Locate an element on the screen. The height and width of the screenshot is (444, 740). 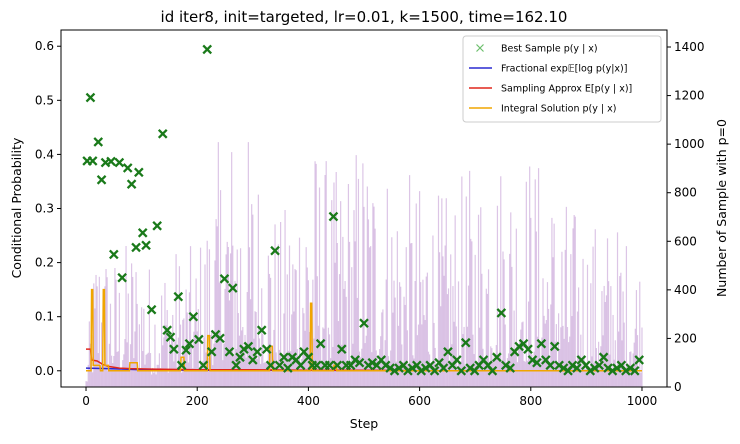
y-tick-label-left: 0.4 is located at coordinates (44, 154).